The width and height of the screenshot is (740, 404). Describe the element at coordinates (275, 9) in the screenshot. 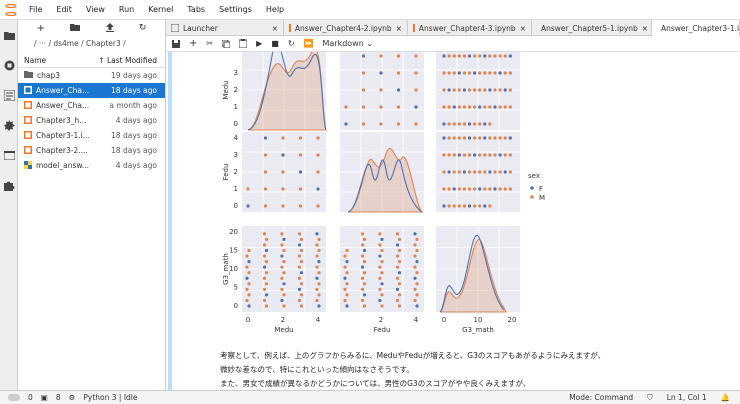

I see `menu-help: Help` at that location.